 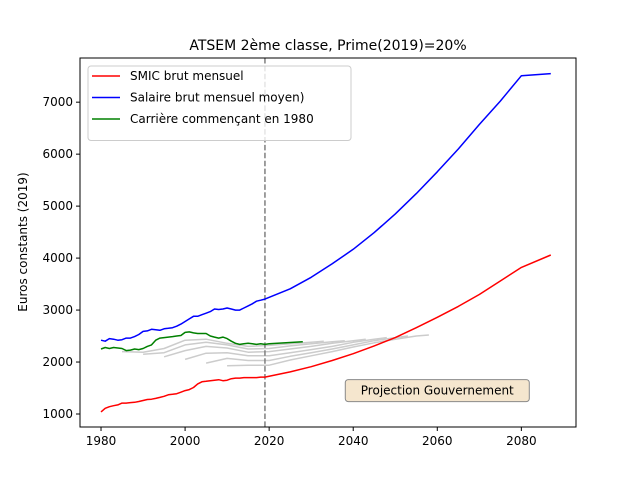 I want to click on x-tick-label: 2040, so click(x=353, y=441).